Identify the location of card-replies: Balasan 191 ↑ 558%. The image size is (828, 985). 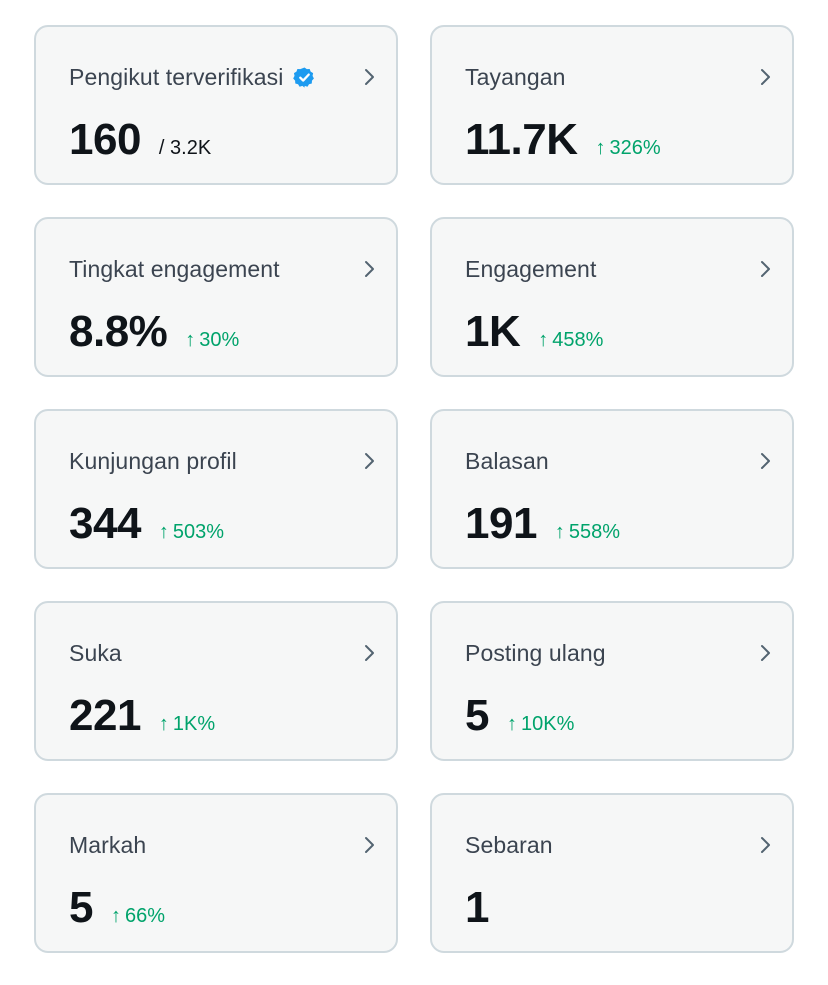
(612, 489).